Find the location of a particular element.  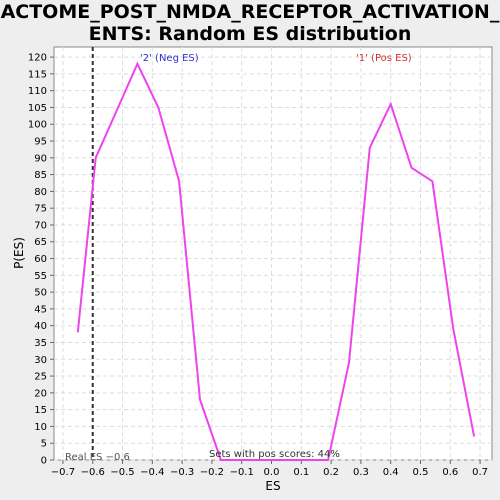

x-tick-label: −0.1 is located at coordinates (242, 472).